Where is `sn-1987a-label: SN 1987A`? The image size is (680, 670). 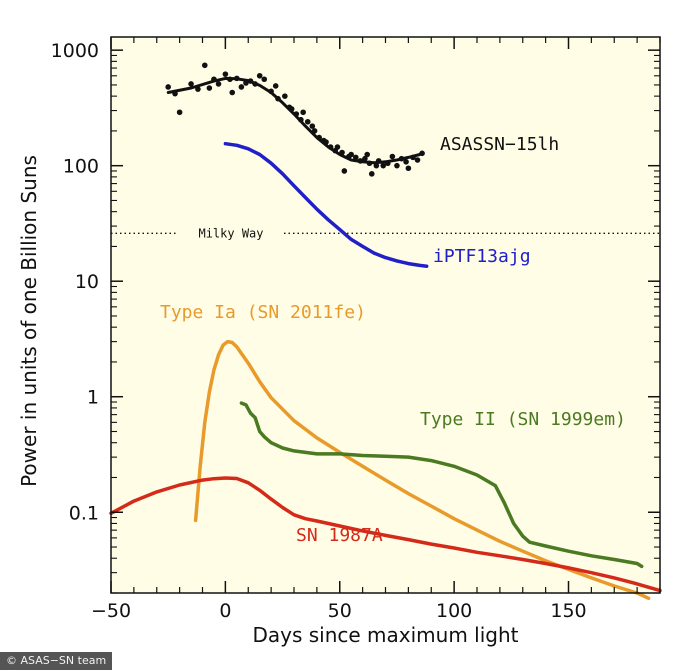
sn-1987a-label: SN 1987A is located at coordinates (339, 535).